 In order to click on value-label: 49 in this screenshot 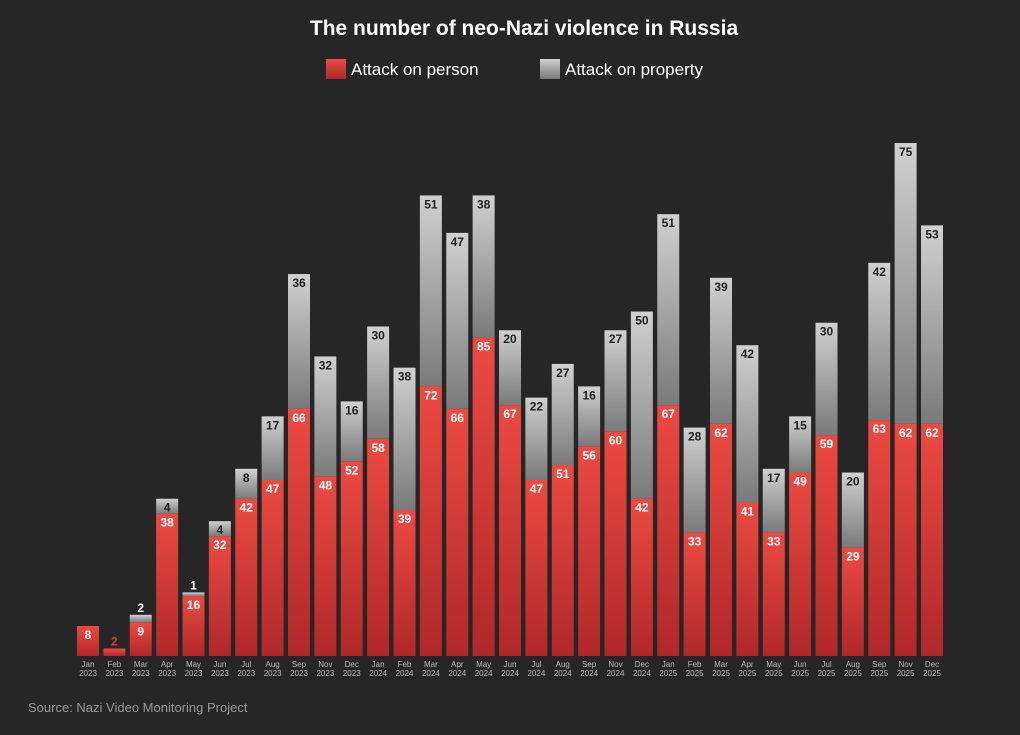, I will do `click(800, 482)`.